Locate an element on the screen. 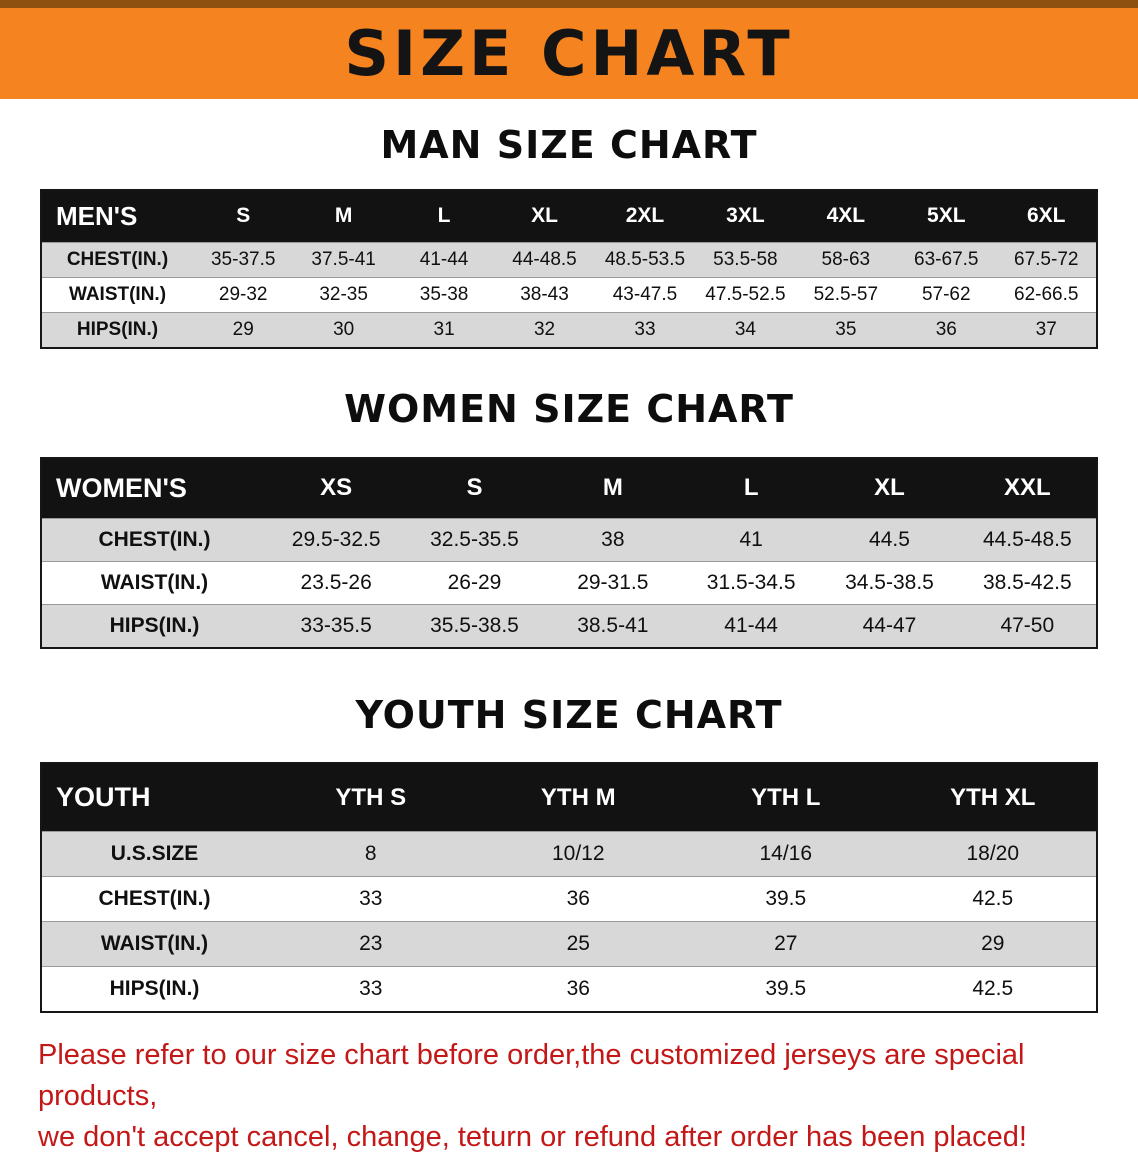 The width and height of the screenshot is (1138, 1157). measure-value-cell: 44-48.5 is located at coordinates (544, 259).